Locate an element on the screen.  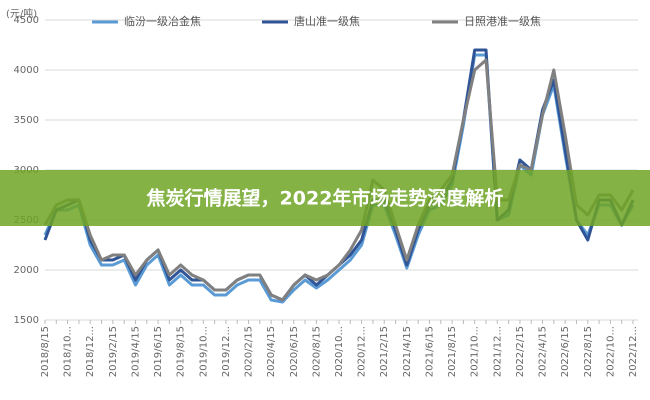
banner is located at coordinates (325, 198).